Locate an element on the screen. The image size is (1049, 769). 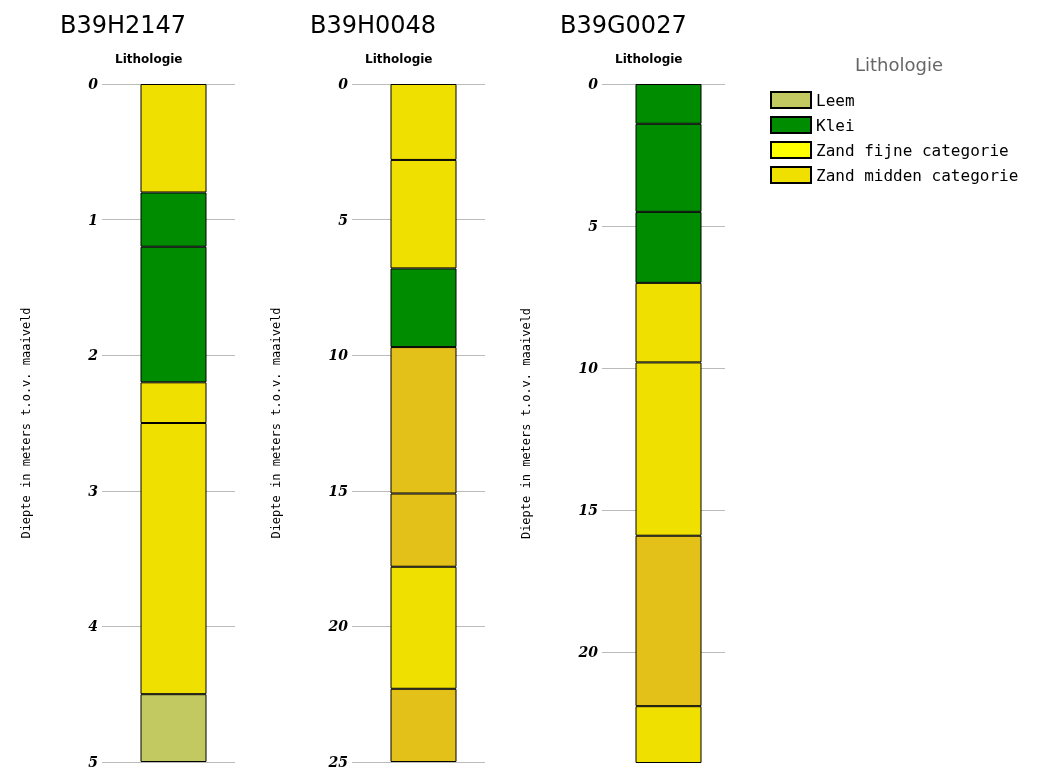
y-tick-label: 1 is located at coordinates (93, 219).